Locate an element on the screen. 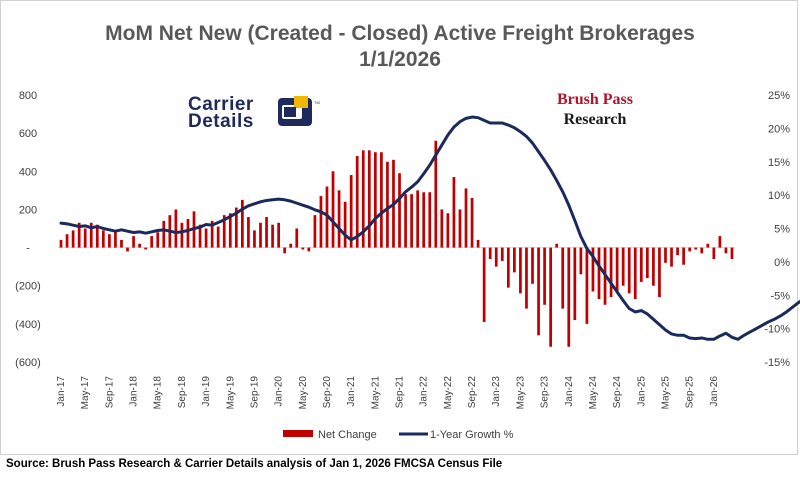 The height and width of the screenshot is (477, 800). x-axis-tick-label: Jan-23 is located at coordinates (496, 391).